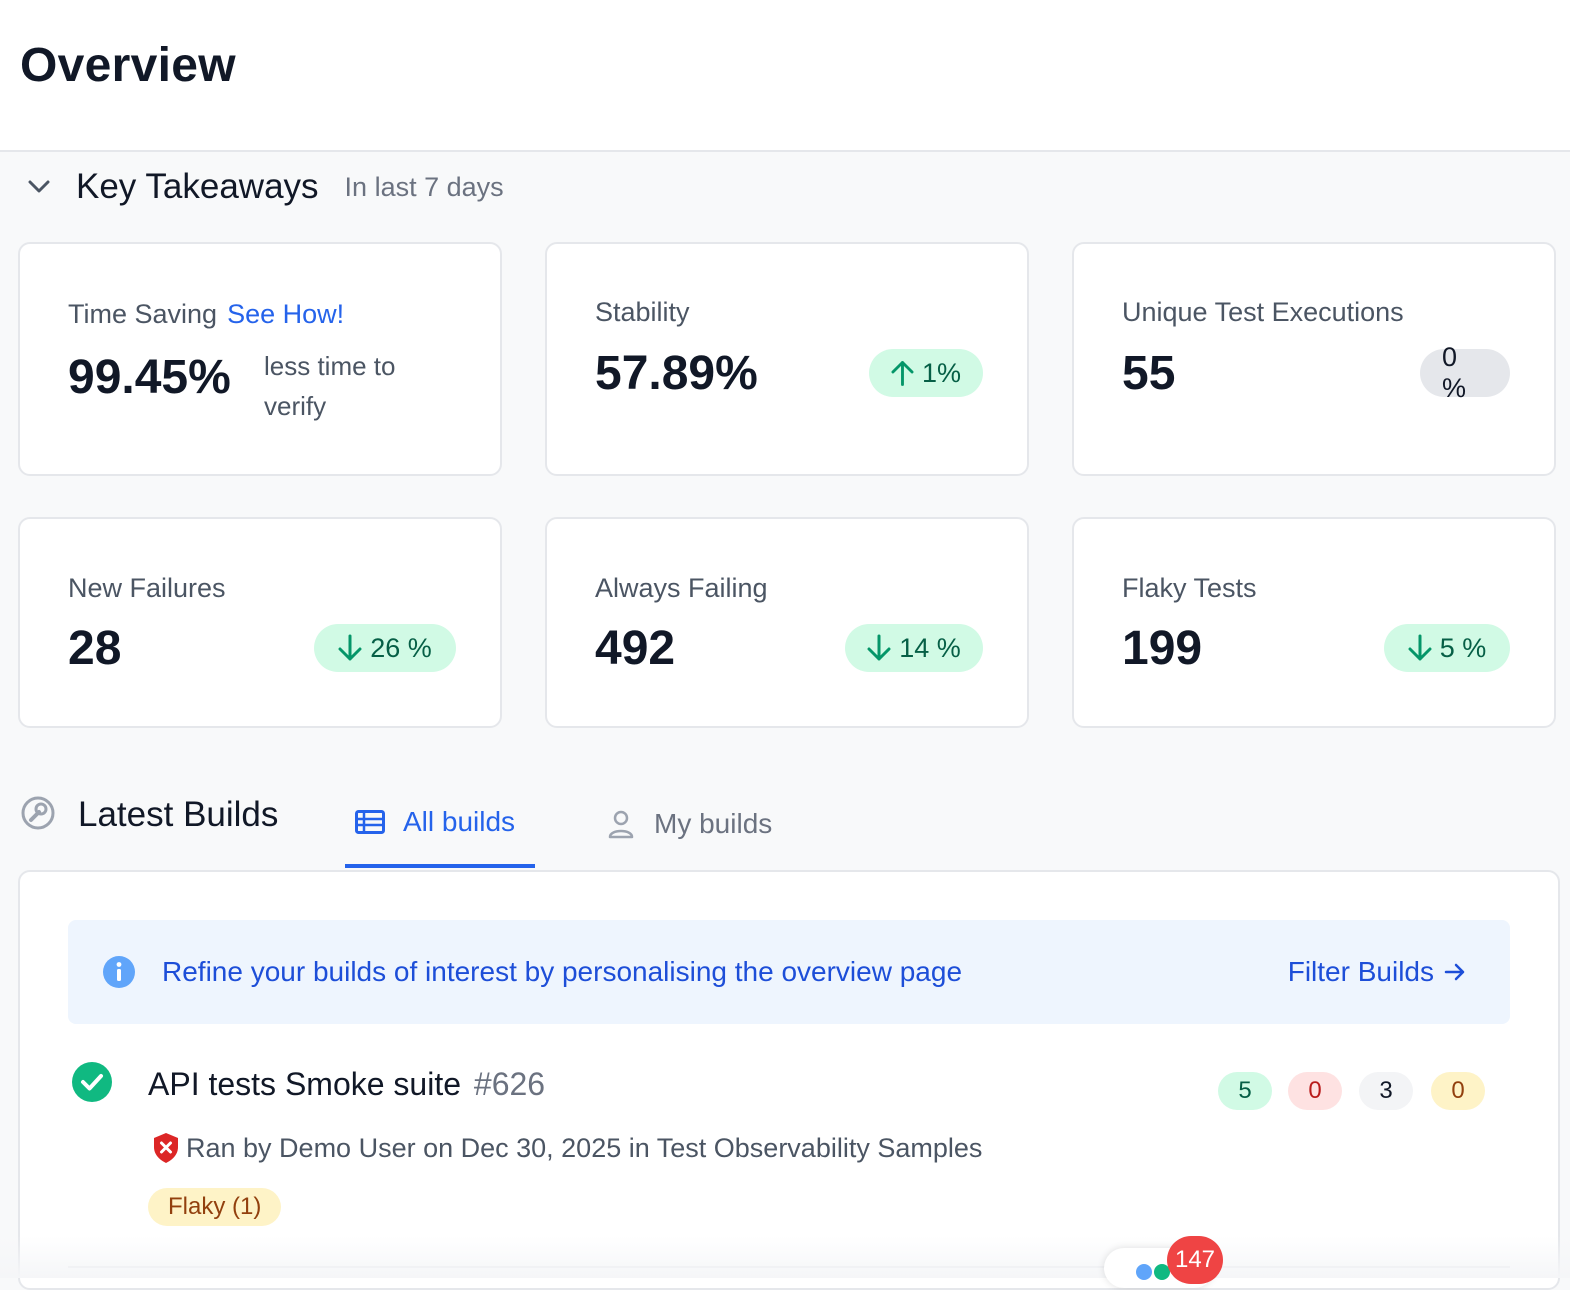 The width and height of the screenshot is (1570, 1290). Describe the element at coordinates (330, 386) in the screenshot. I see `time-saving-note: less time to verify` at that location.